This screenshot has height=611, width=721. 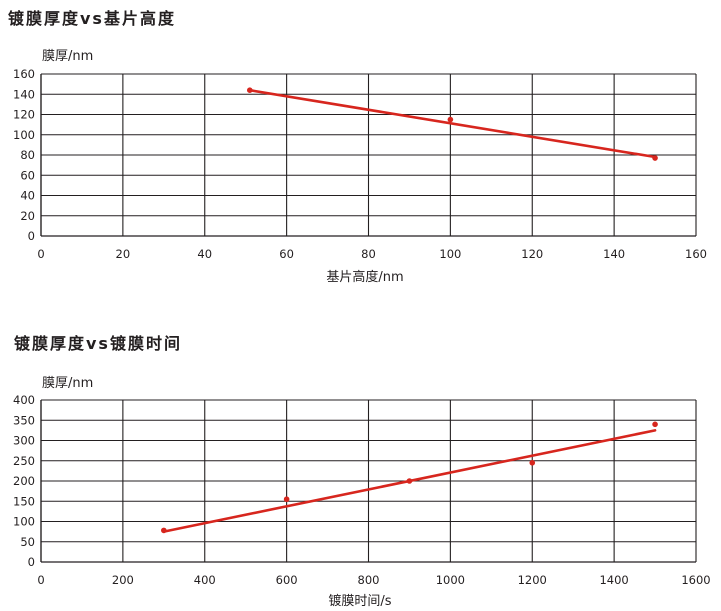 I want to click on chart1-ytick-label-1: 20, so click(x=27, y=216).